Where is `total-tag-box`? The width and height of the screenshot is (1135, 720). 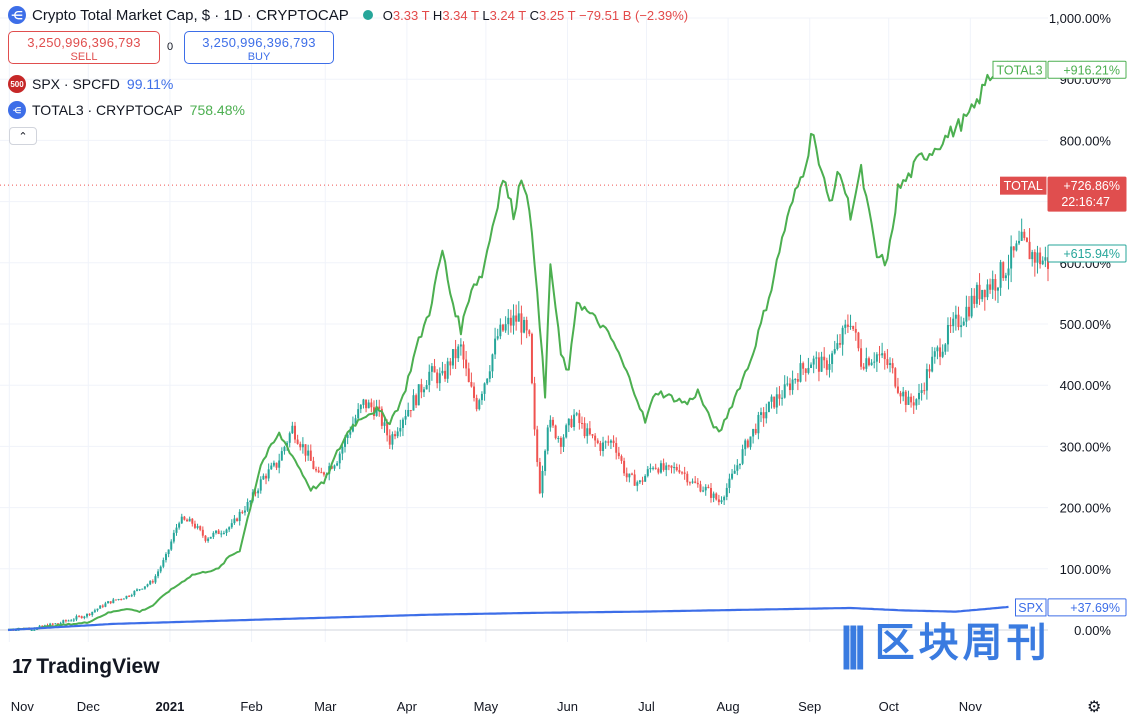
total-tag-box is located at coordinates (1023, 185).